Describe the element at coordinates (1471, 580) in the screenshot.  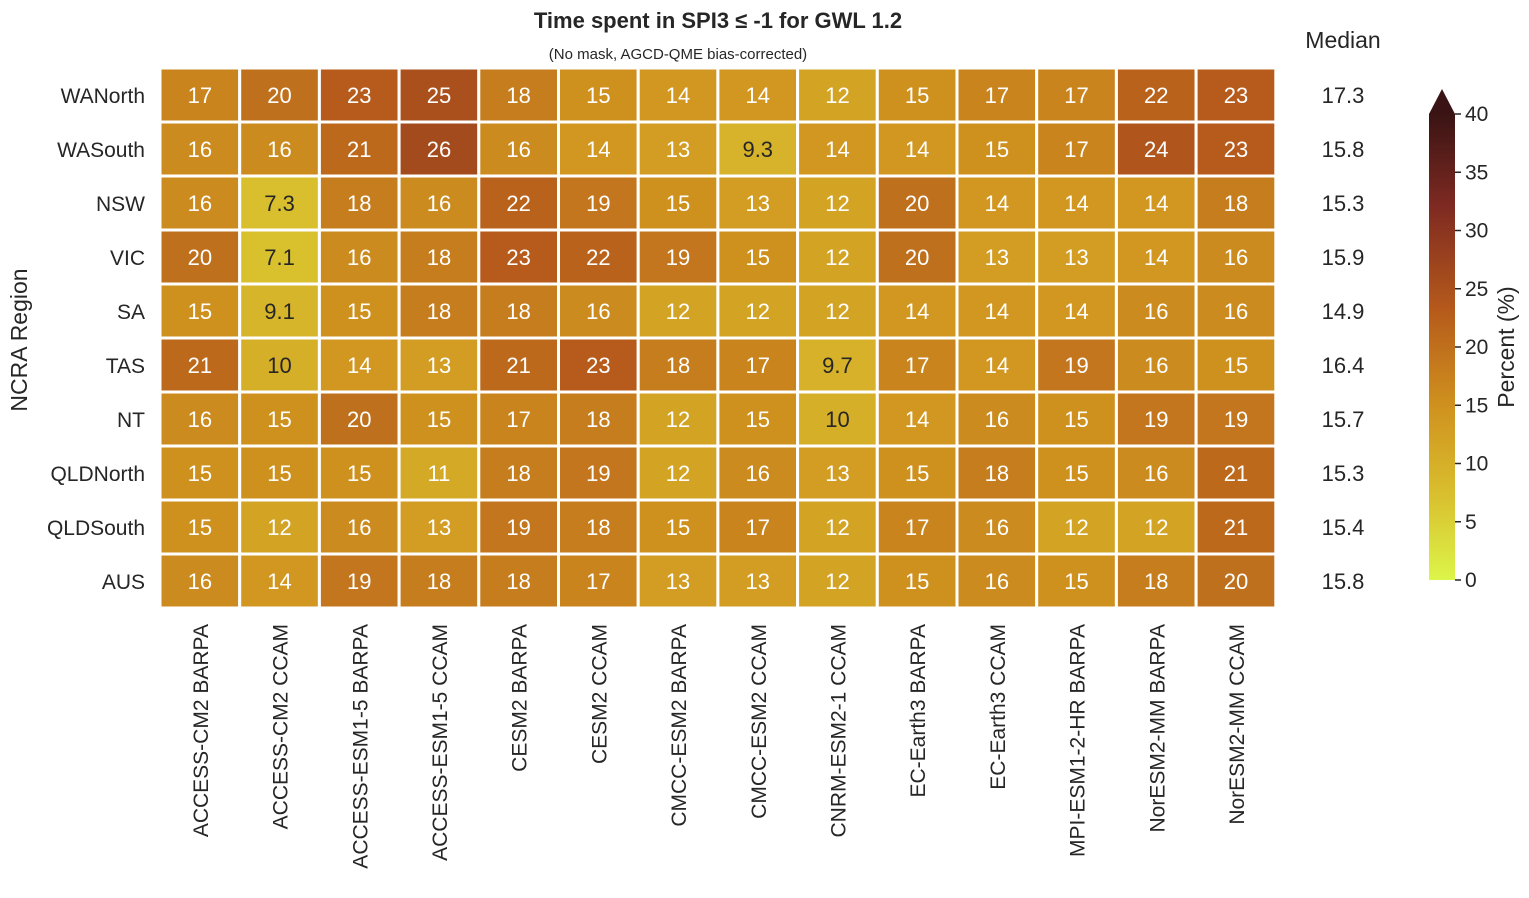
I see `colorbar-tick-label: 0` at that location.